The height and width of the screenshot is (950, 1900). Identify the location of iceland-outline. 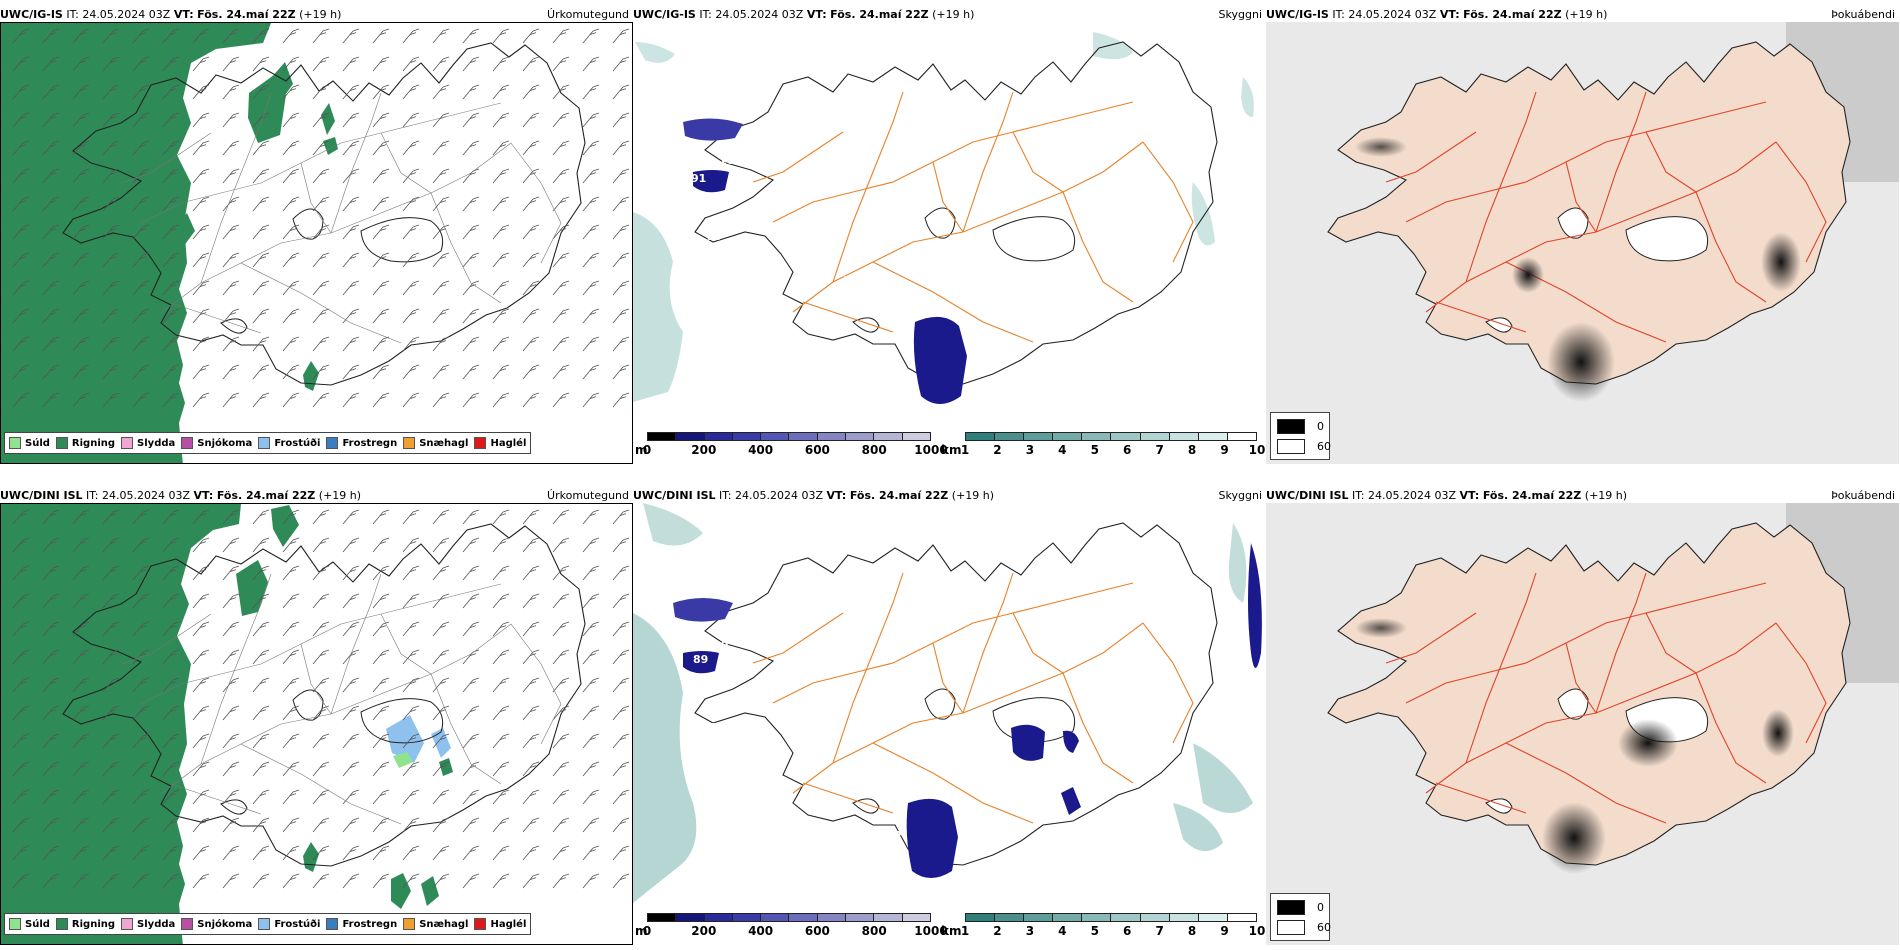
(324, 214).